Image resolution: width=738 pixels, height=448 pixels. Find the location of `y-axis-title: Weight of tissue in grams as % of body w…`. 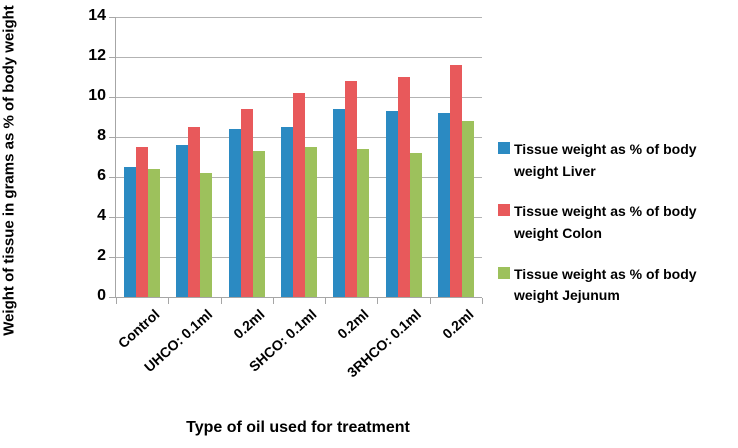

y-axis-title: Weight of tissue in grams as % of body w… is located at coordinates (9, 170).